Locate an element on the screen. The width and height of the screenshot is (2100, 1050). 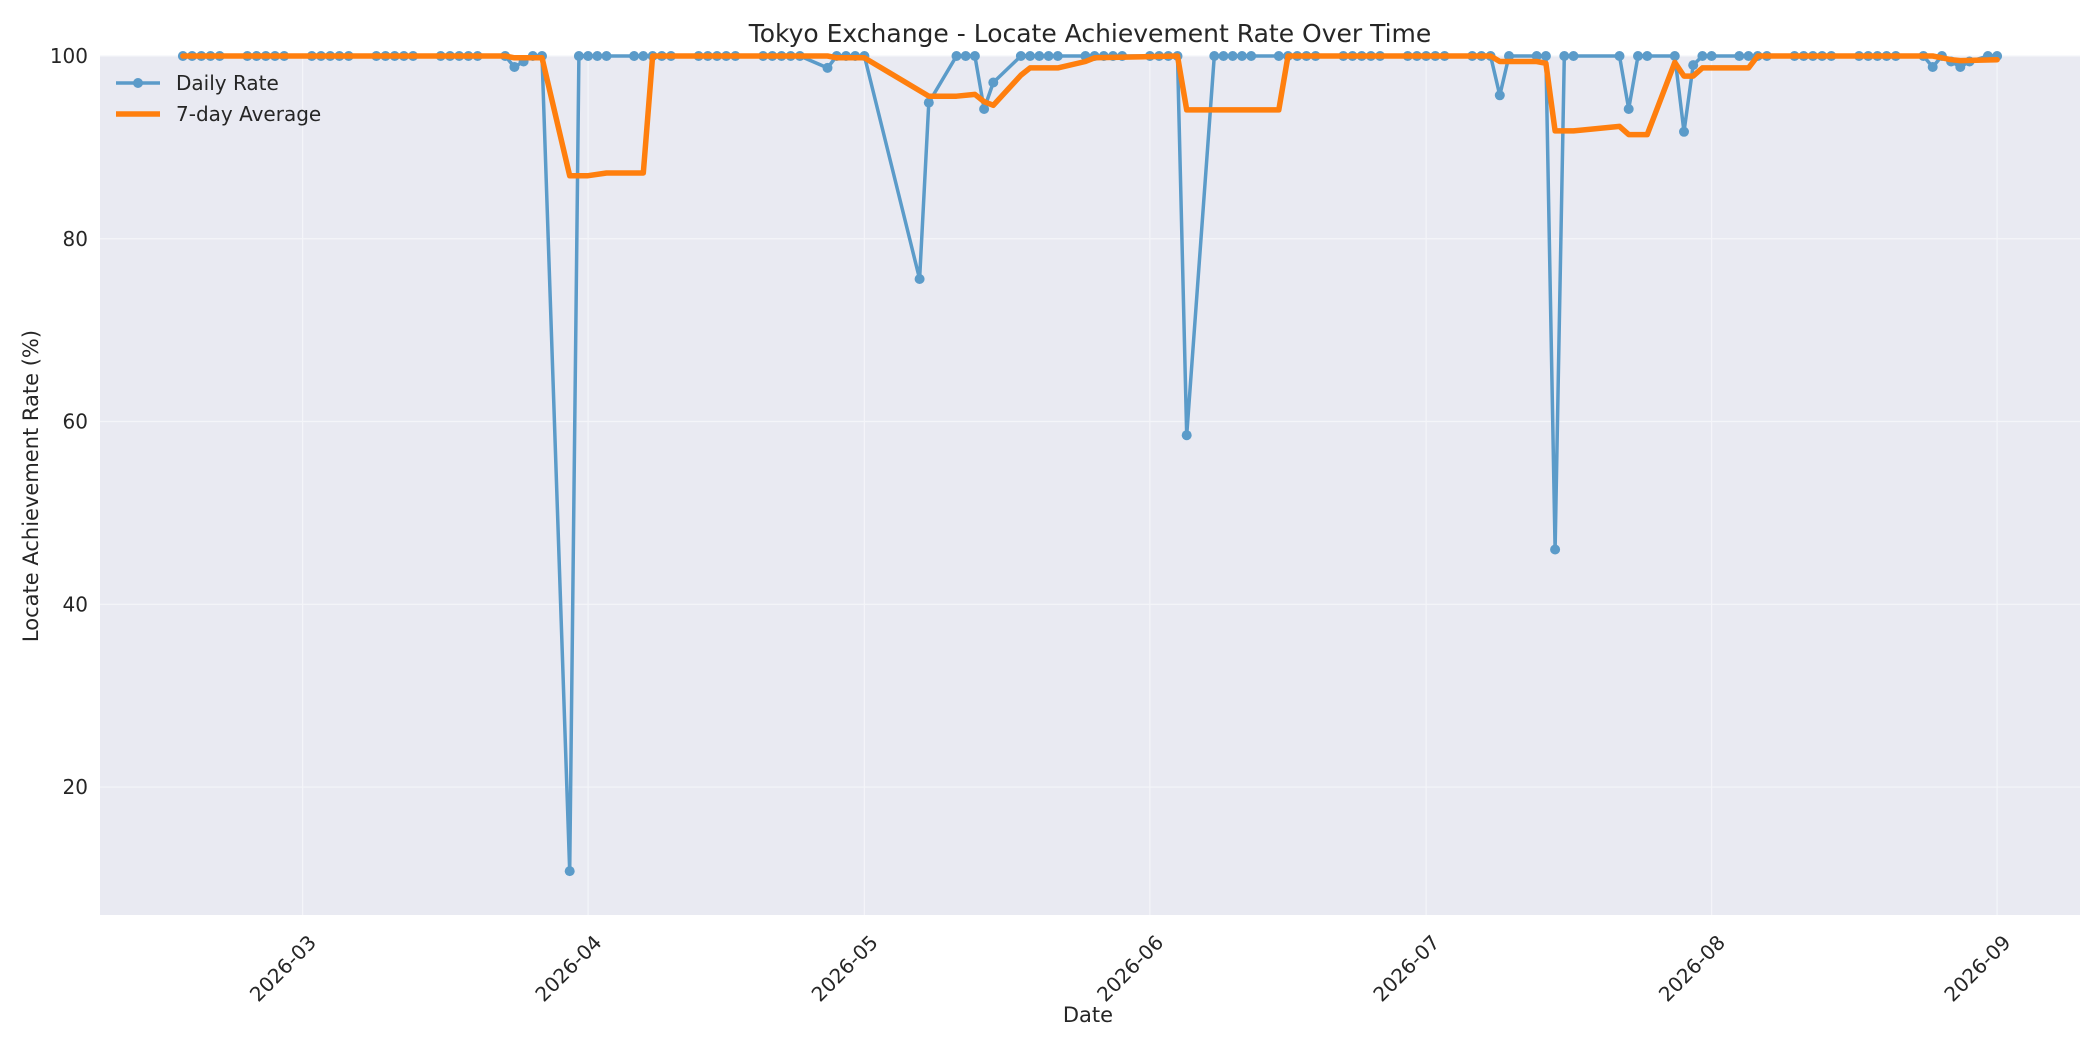
legend-label-daily-rate: Daily Rate is located at coordinates (227, 83).